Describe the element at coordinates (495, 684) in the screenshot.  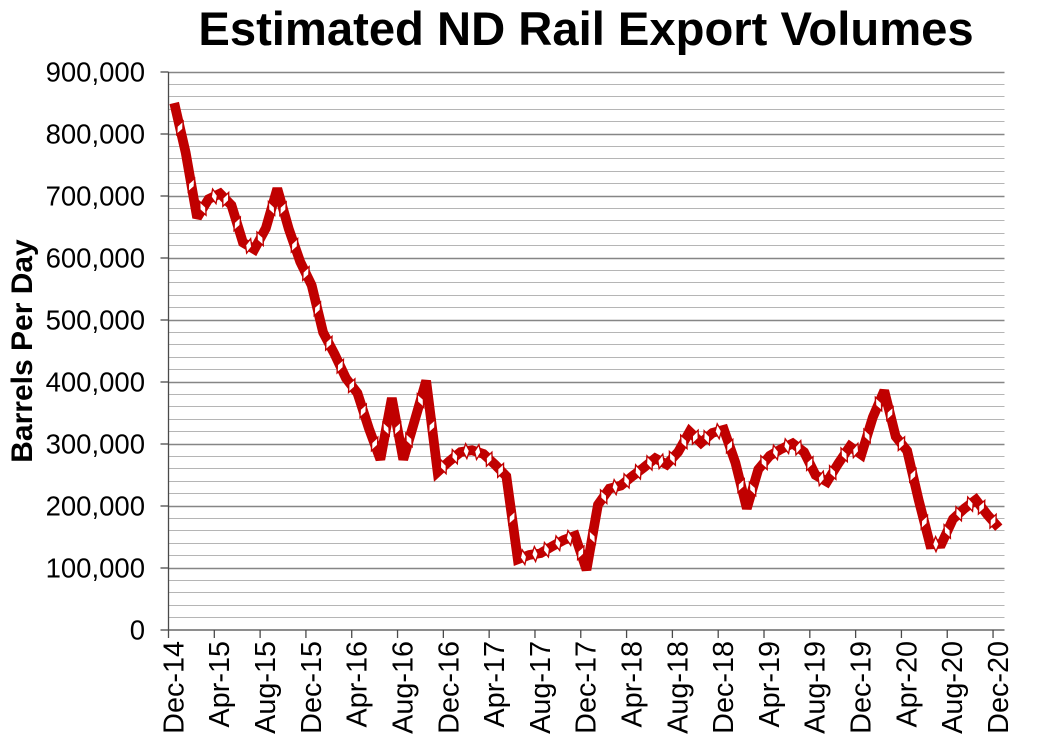
I see `svg-text: Apr-17` at that location.